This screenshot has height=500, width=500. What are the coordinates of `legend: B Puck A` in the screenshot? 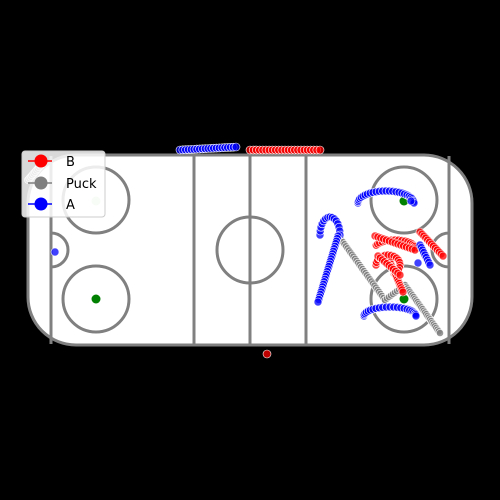 It's located at (63, 184).